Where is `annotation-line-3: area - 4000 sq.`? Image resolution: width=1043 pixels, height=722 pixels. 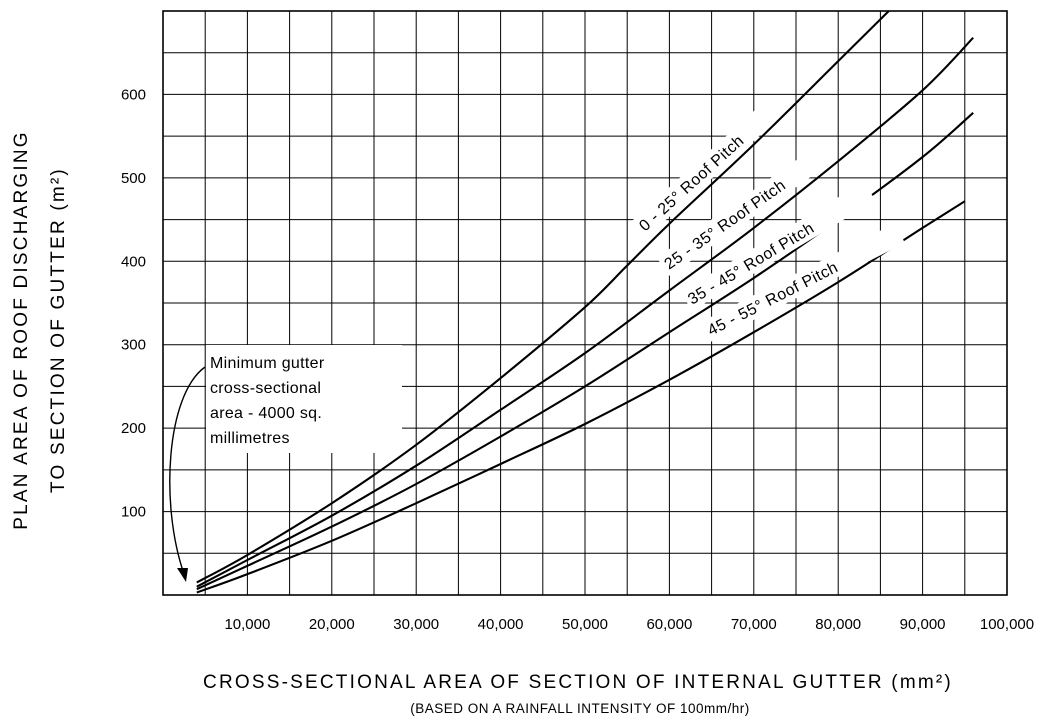 annotation-line-3: area - 4000 sq. is located at coordinates (266, 413).